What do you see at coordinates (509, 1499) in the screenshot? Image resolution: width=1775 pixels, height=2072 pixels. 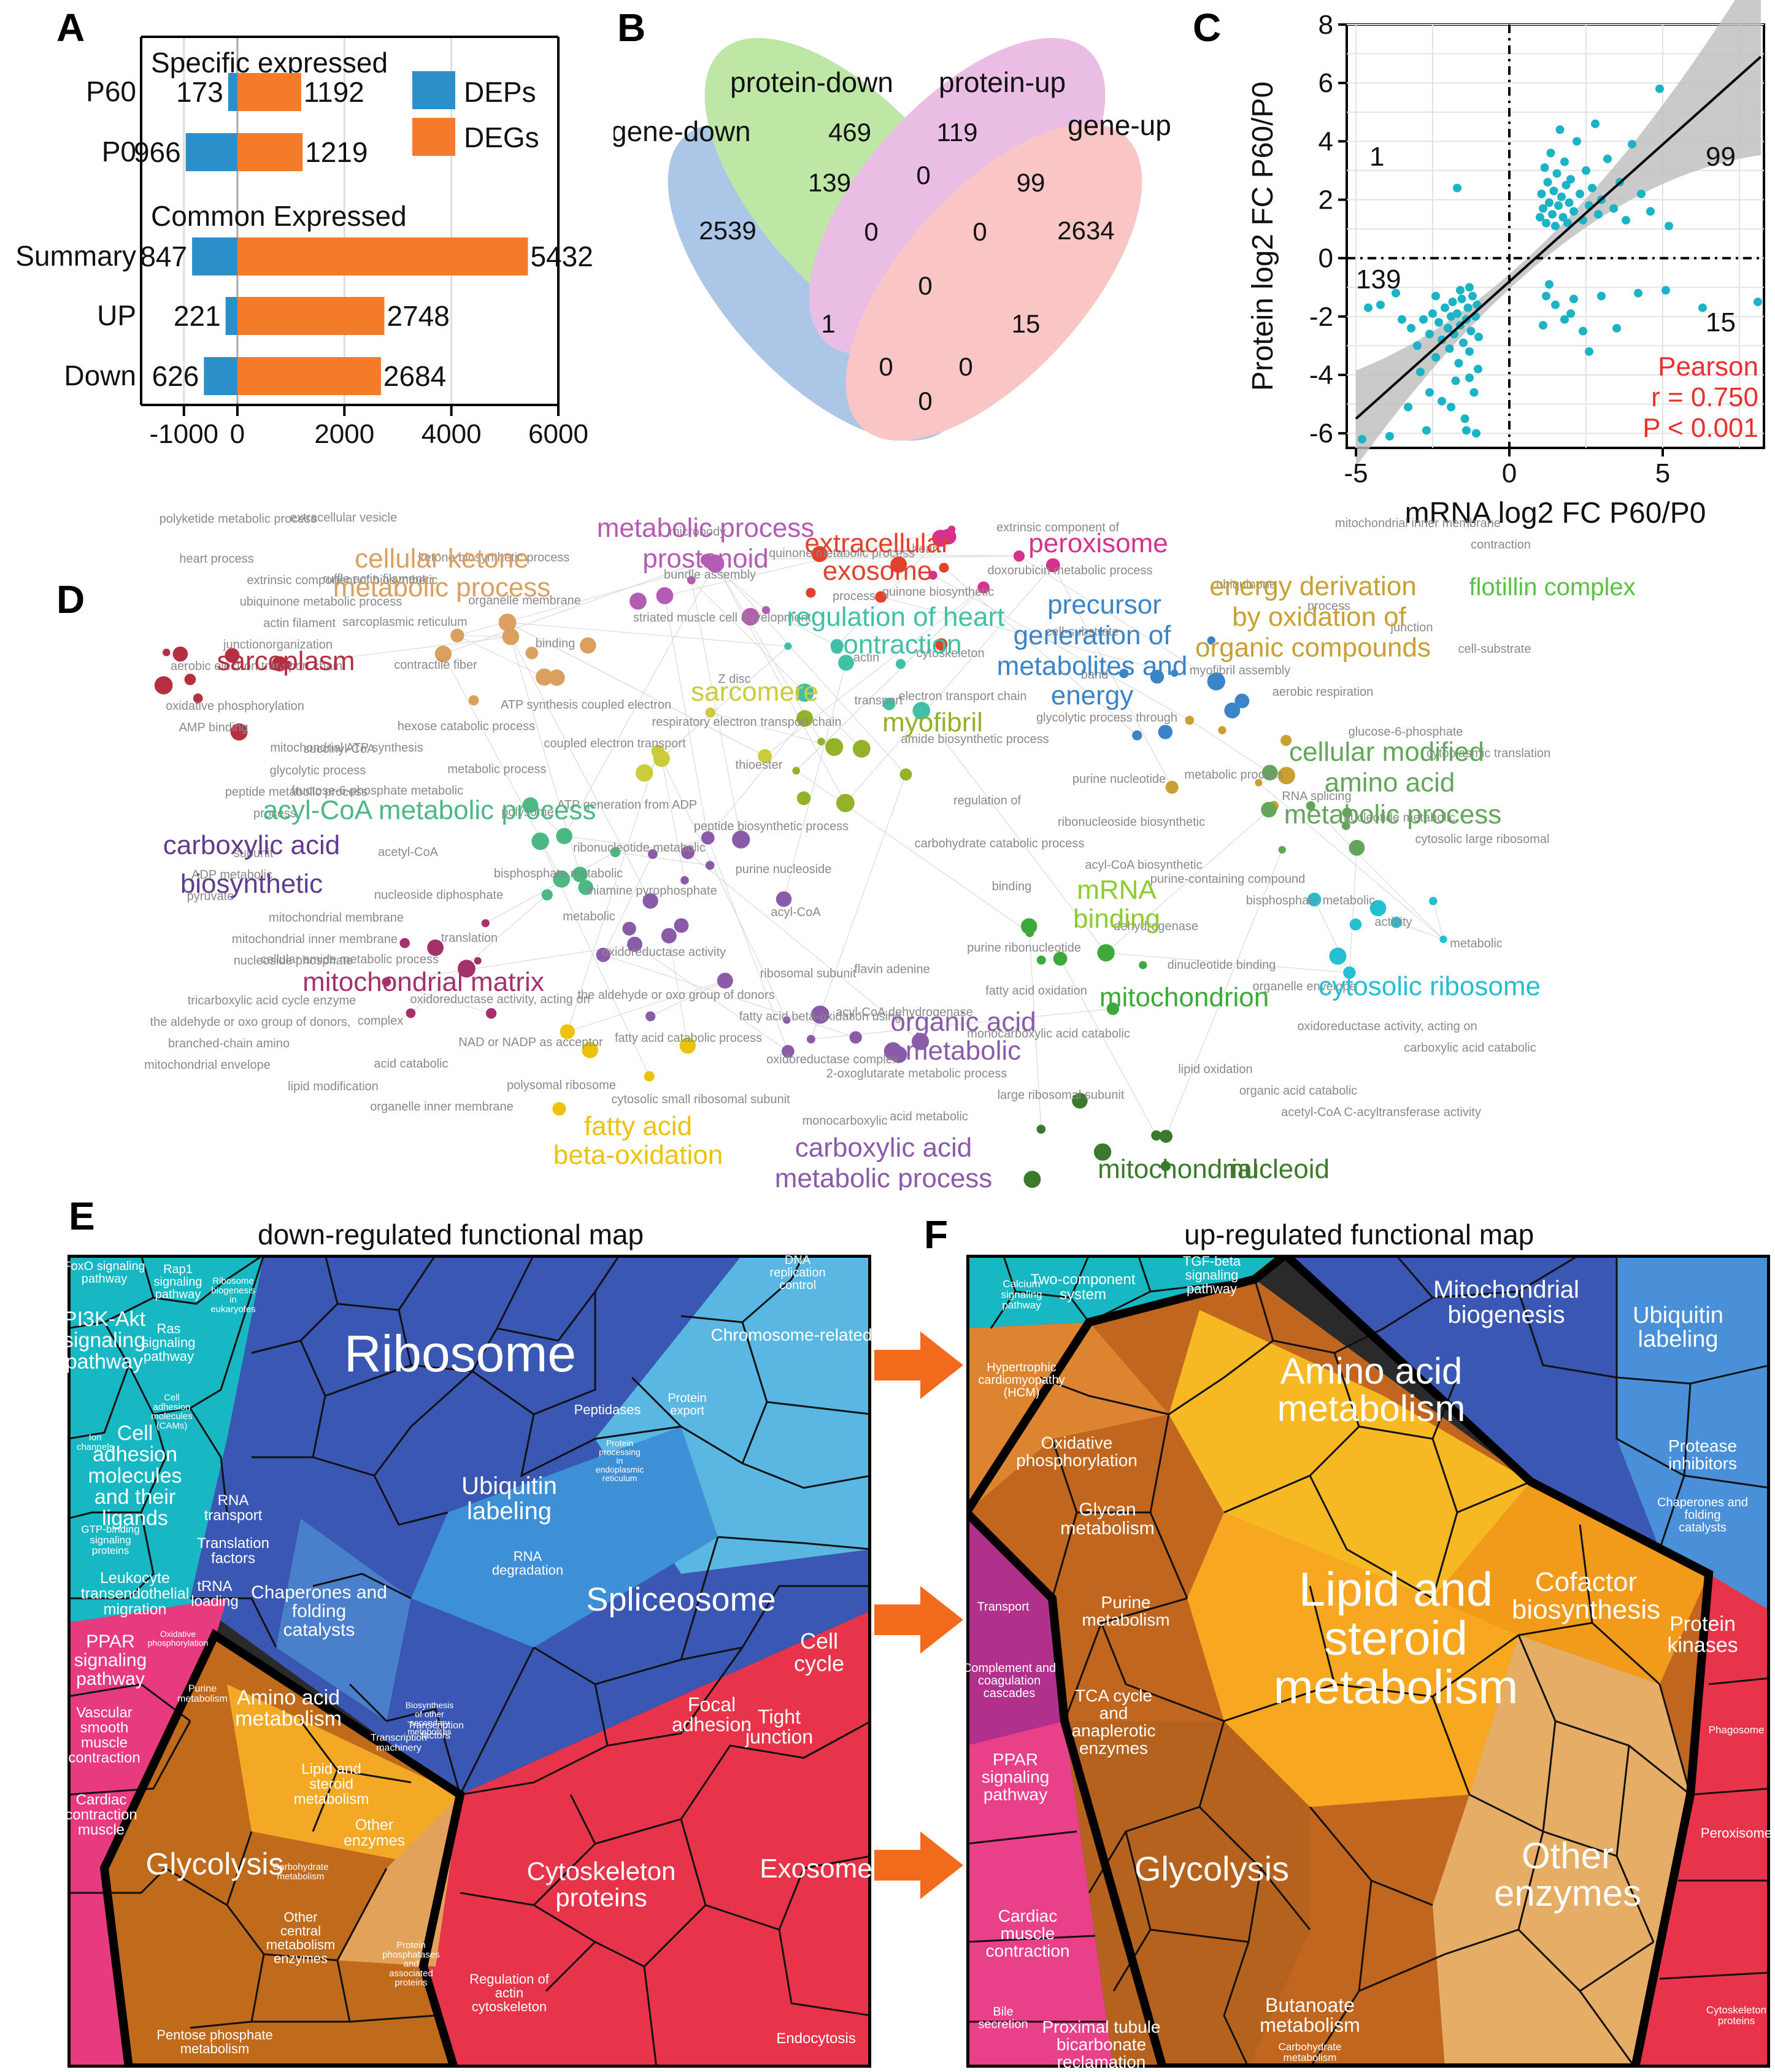 I see `map-cell-label: Ubiquitin labeling` at bounding box center [509, 1499].